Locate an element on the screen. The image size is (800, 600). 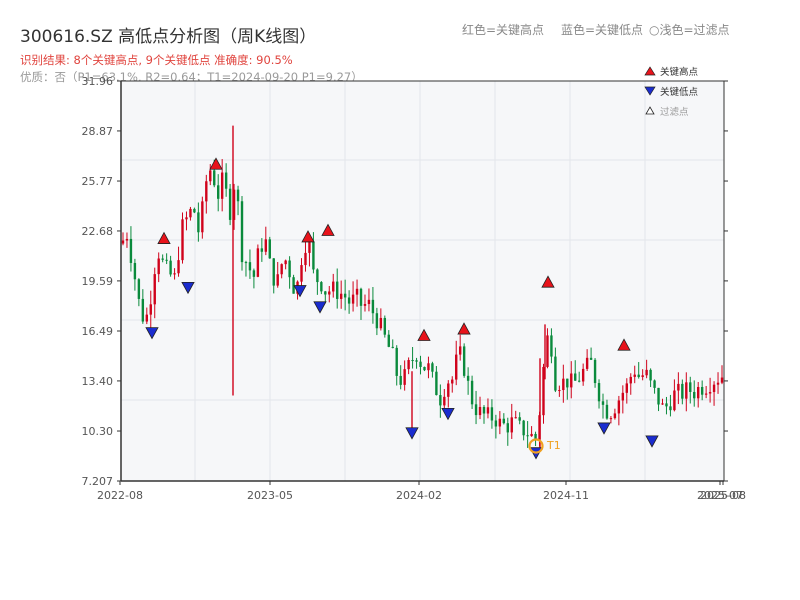
t1-circle is located at coordinates (536, 446).